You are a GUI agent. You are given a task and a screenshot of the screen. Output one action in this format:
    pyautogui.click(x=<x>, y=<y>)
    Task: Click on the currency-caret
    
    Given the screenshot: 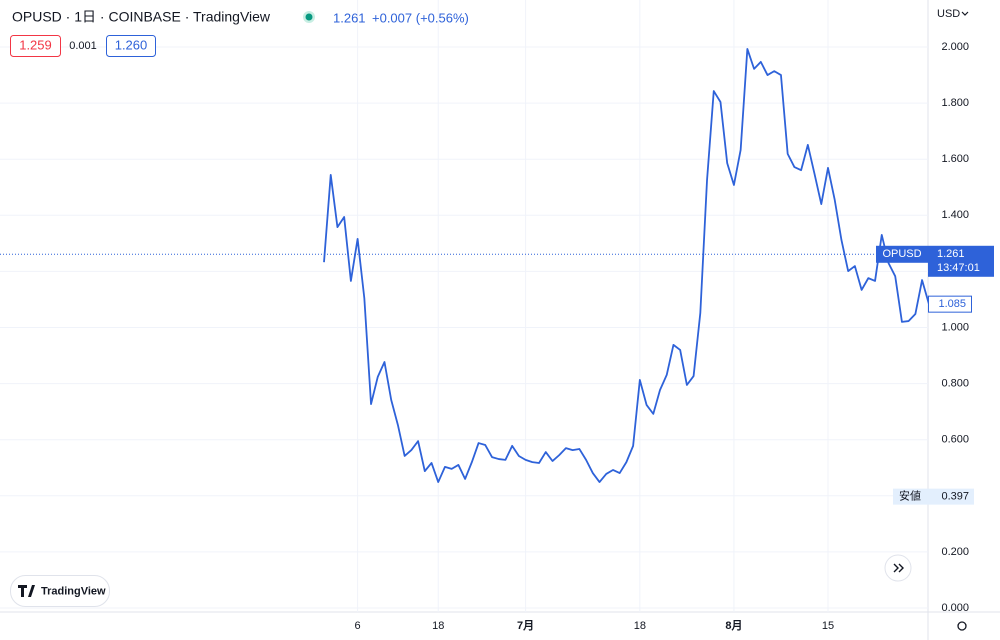 What is the action you would take?
    pyautogui.click(x=965, y=13)
    